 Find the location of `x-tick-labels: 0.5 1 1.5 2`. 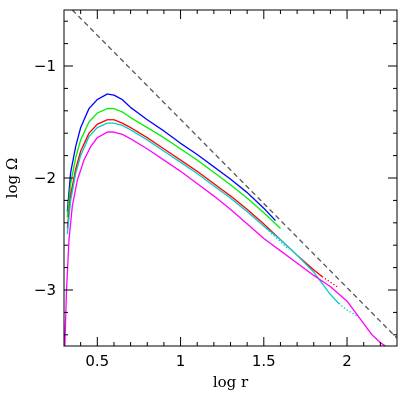

x-tick-labels: 0.5 1 1.5 2 is located at coordinates (218, 361).